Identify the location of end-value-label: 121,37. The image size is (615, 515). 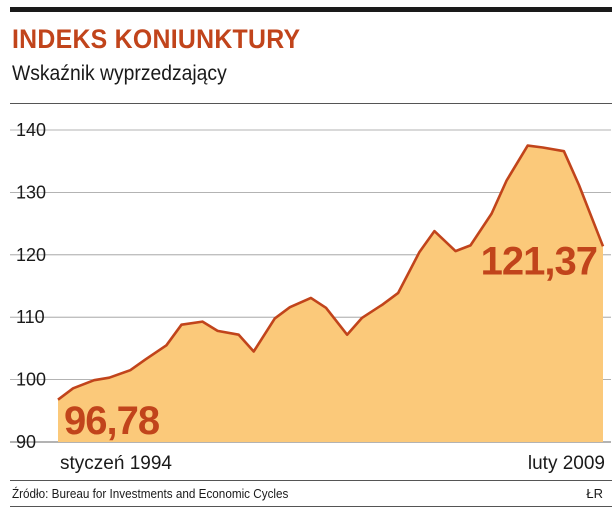
(539, 261).